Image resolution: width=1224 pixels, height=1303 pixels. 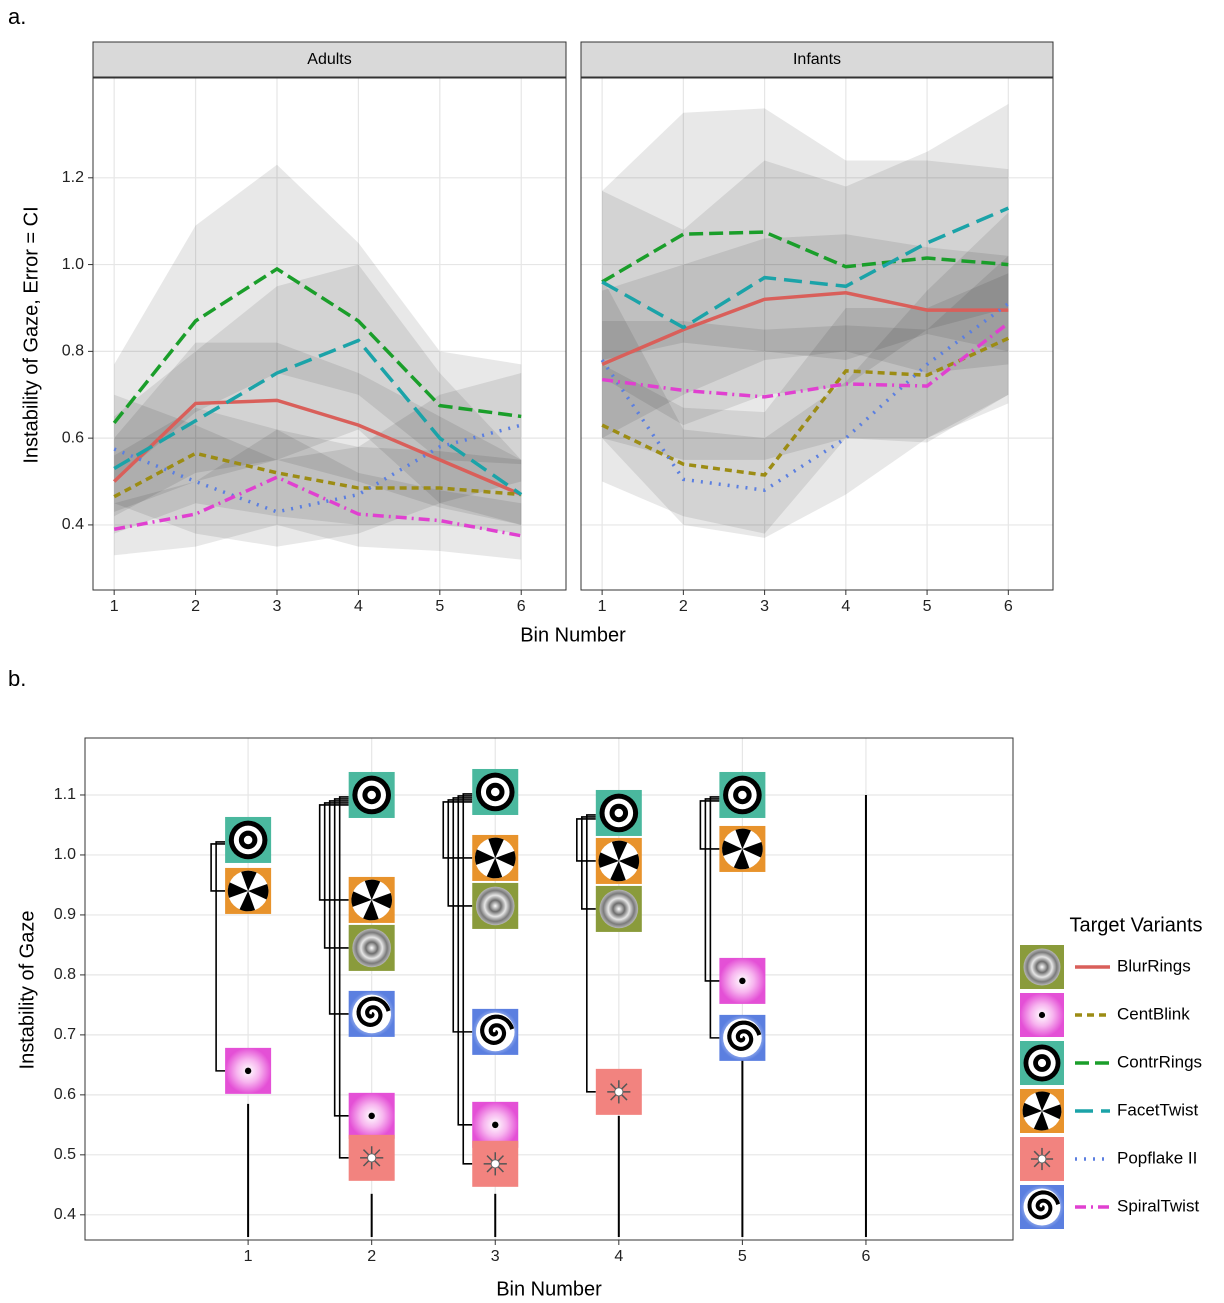 What do you see at coordinates (1157, 1157) in the screenshot?
I see `legend-label: Popflake II` at bounding box center [1157, 1157].